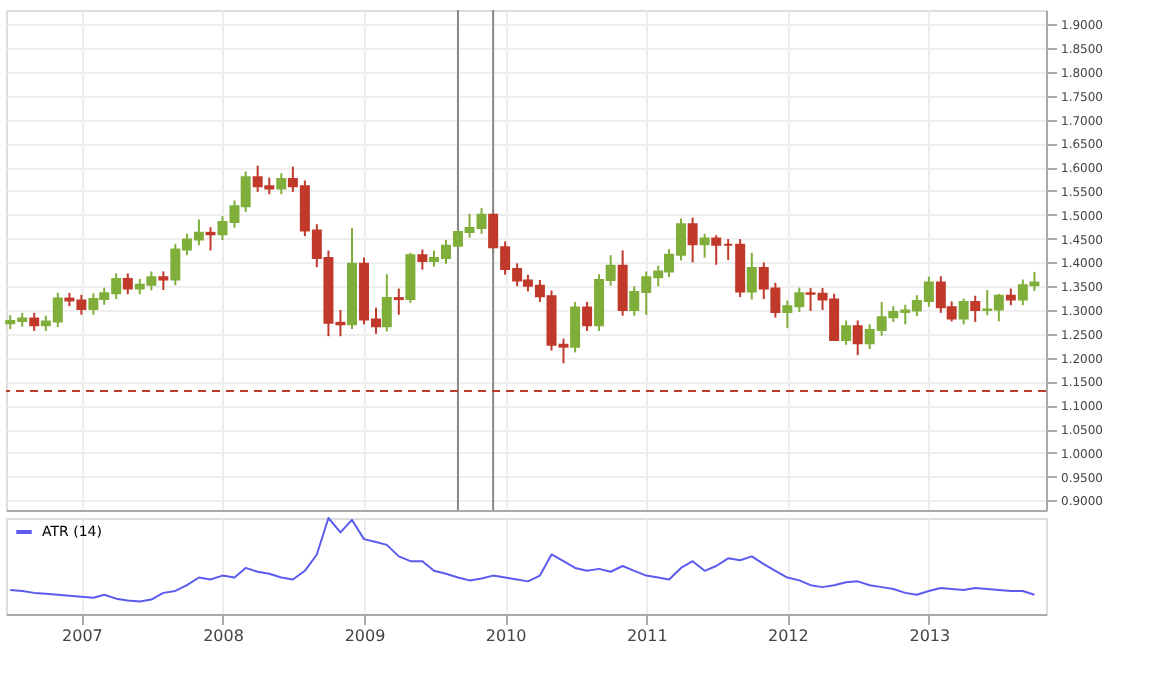 The width and height of the screenshot is (1160, 676). What do you see at coordinates (647, 636) in the screenshot?
I see `x-tick-label: 2011` at bounding box center [647, 636].